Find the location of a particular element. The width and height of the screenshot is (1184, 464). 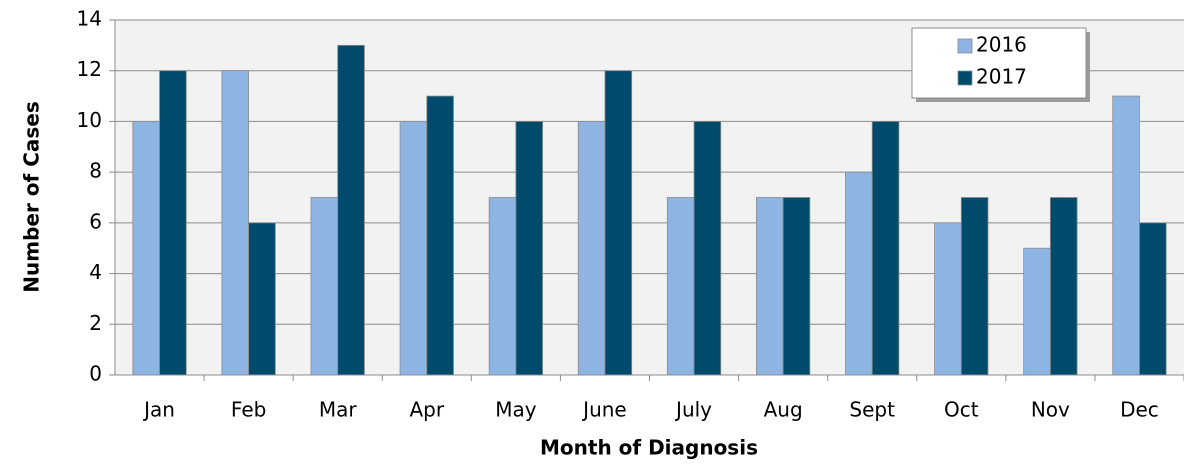

y-tick-label: 0 is located at coordinates (95, 374).